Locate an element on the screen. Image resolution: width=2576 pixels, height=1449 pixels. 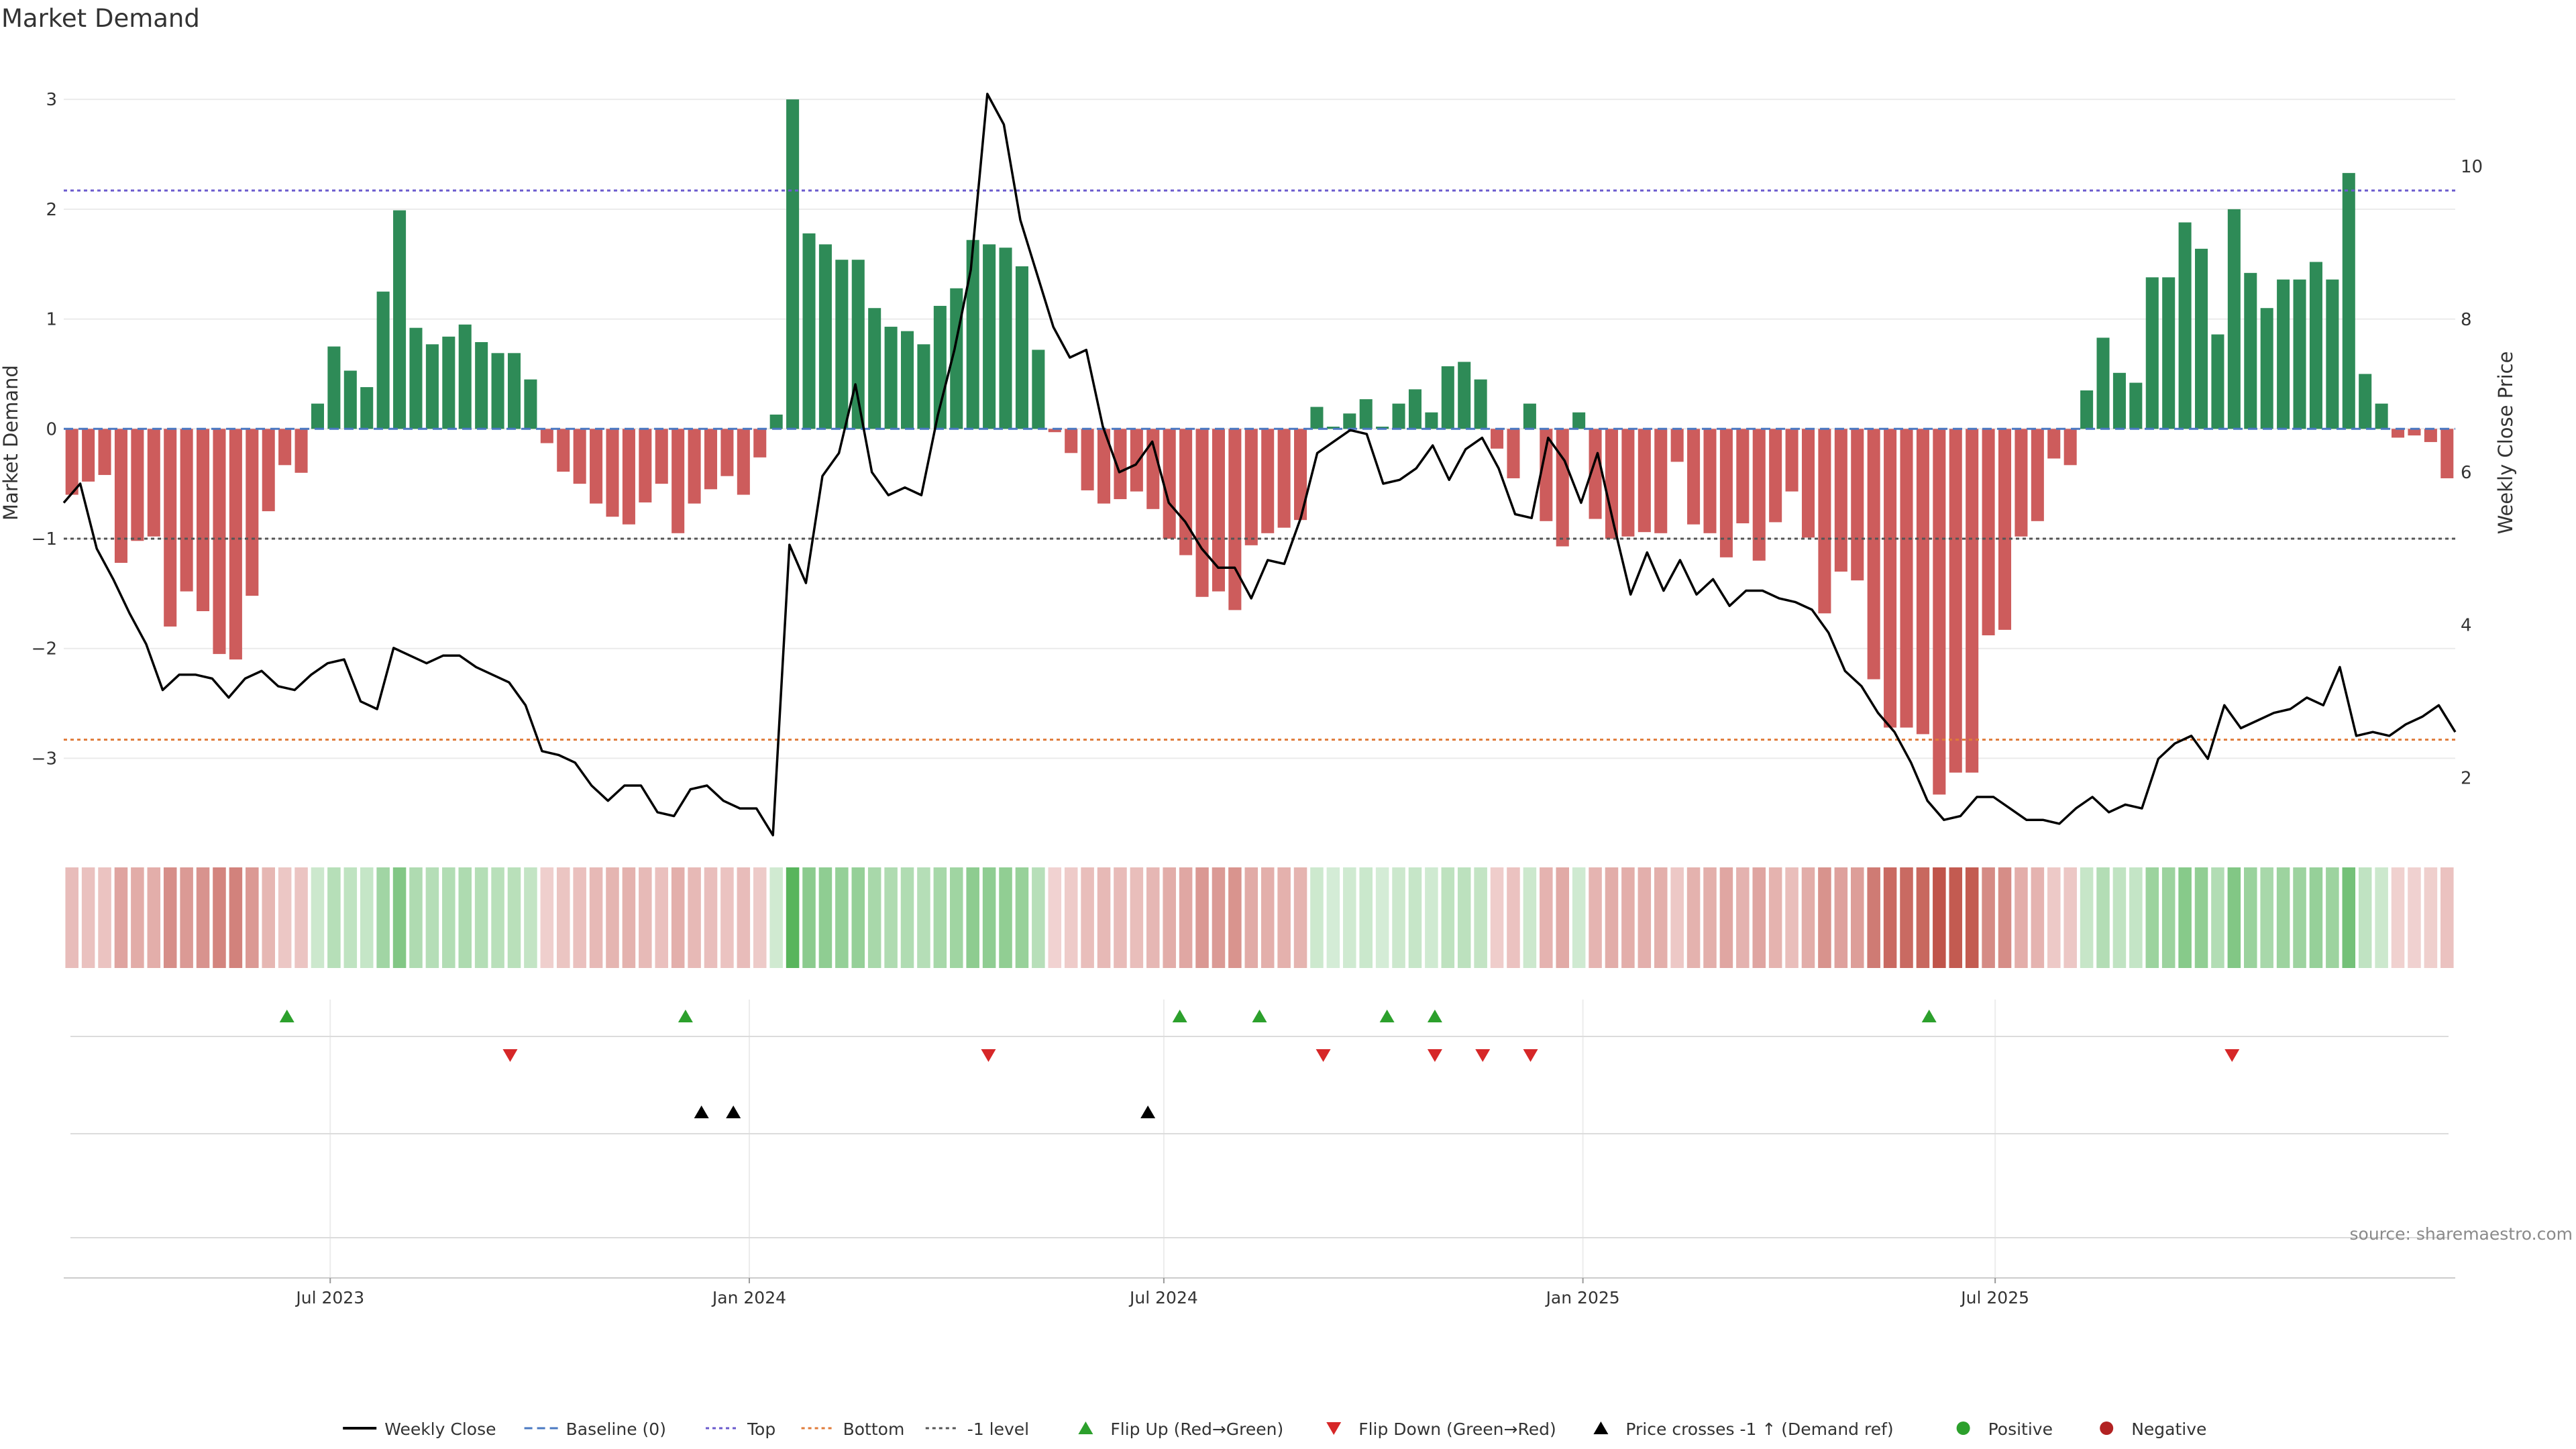
source-note: source: sharemaestro.com is located at coordinates (2461, 1234).